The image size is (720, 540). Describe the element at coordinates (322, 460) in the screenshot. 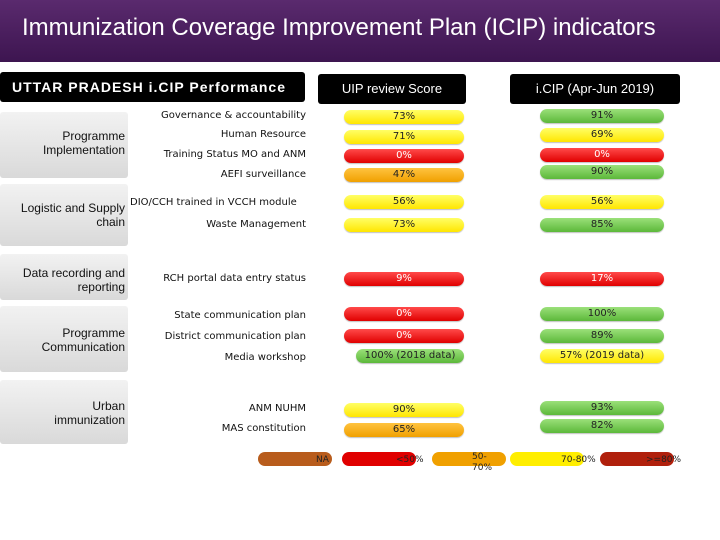

I see `legend-label: NA` at that location.